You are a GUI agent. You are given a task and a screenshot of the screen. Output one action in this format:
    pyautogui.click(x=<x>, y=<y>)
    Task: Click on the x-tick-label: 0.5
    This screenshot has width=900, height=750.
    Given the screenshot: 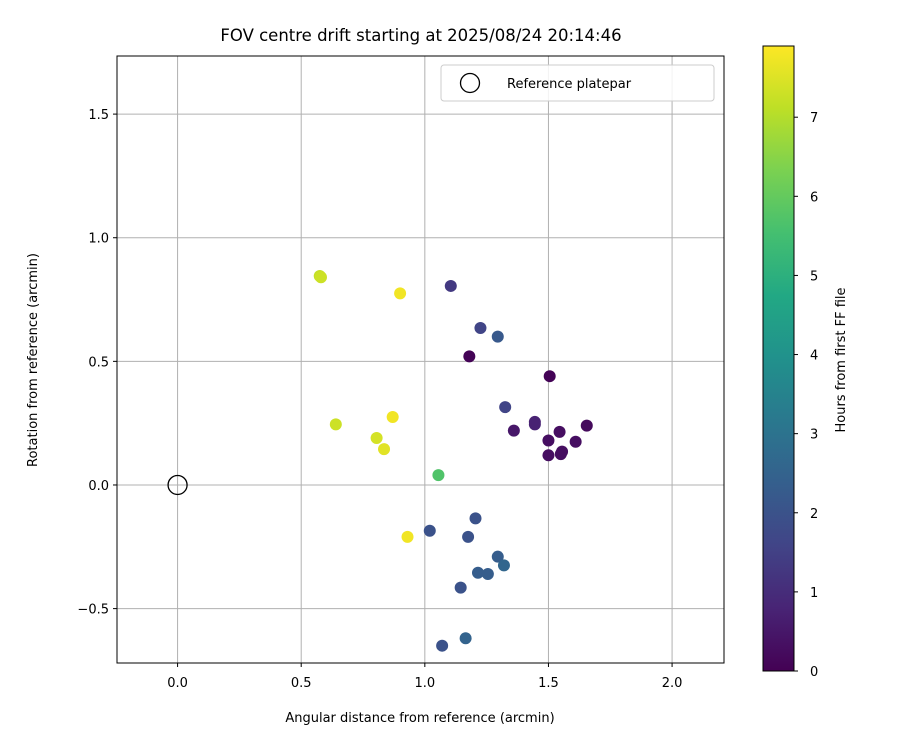 What is the action you would take?
    pyautogui.click(x=301, y=683)
    